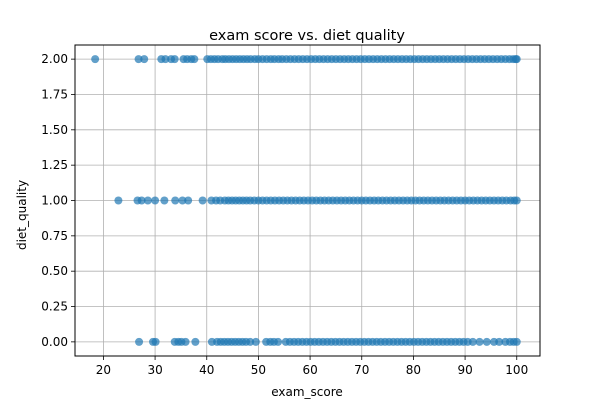 This screenshot has width=600, height=405. What do you see at coordinates (413, 370) in the screenshot?
I see `x-tick-label: 80` at bounding box center [413, 370].